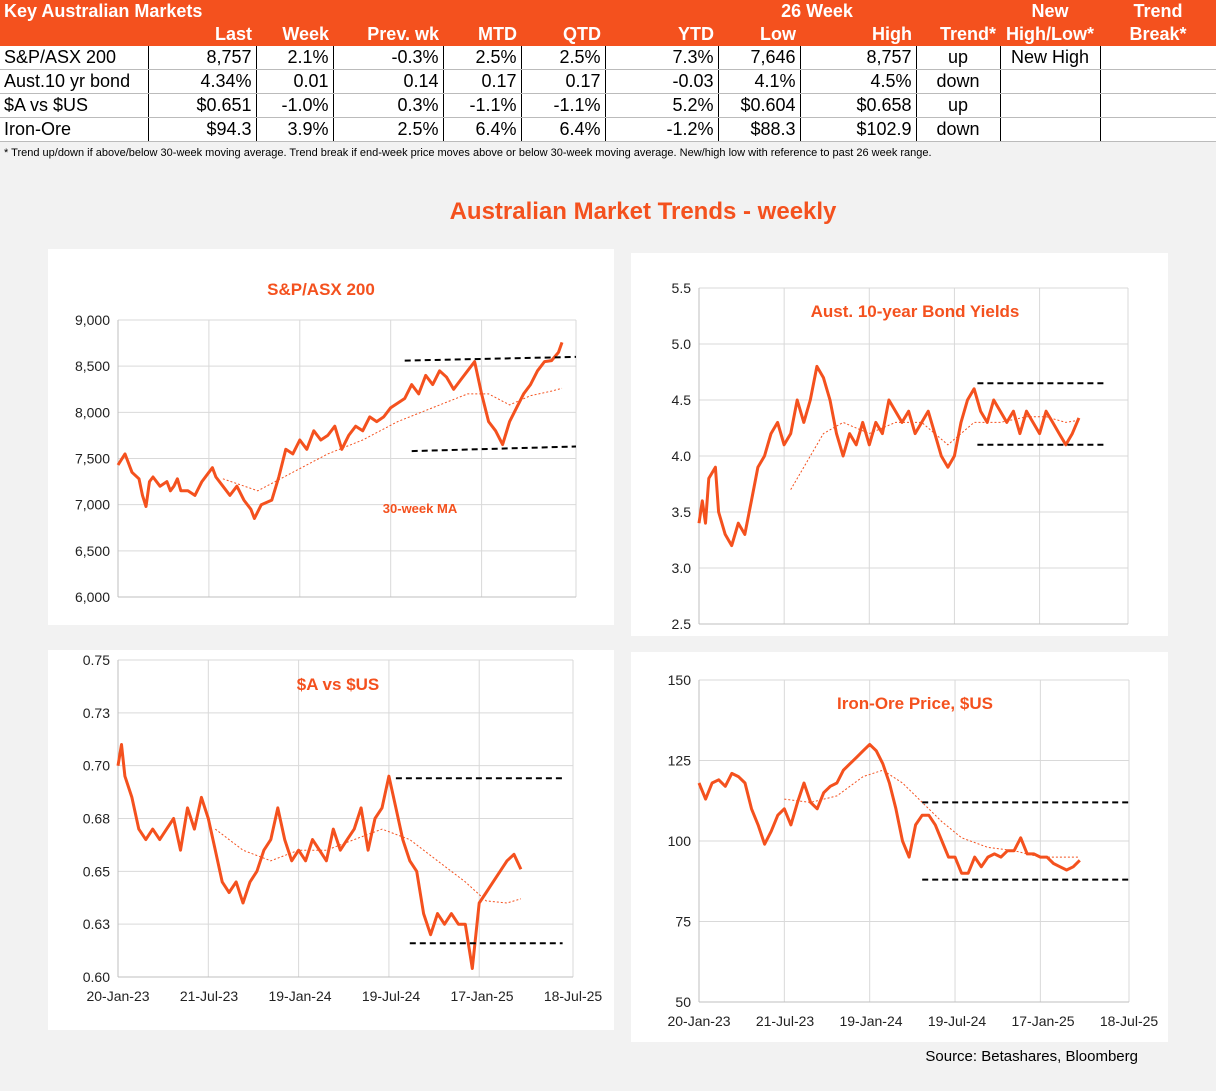  Describe the element at coordinates (662, 129) in the screenshot. I see `cell: -1.2%` at that location.